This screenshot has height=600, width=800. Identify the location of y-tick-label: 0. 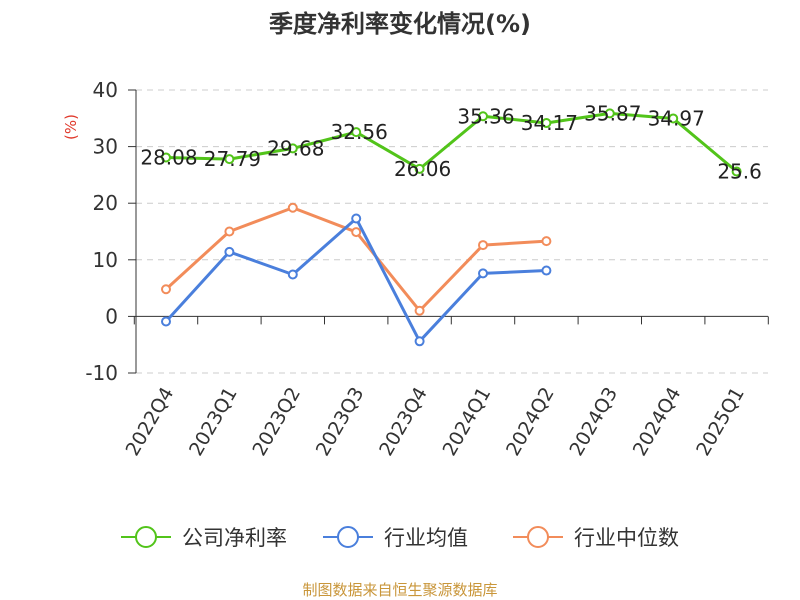
(111, 316).